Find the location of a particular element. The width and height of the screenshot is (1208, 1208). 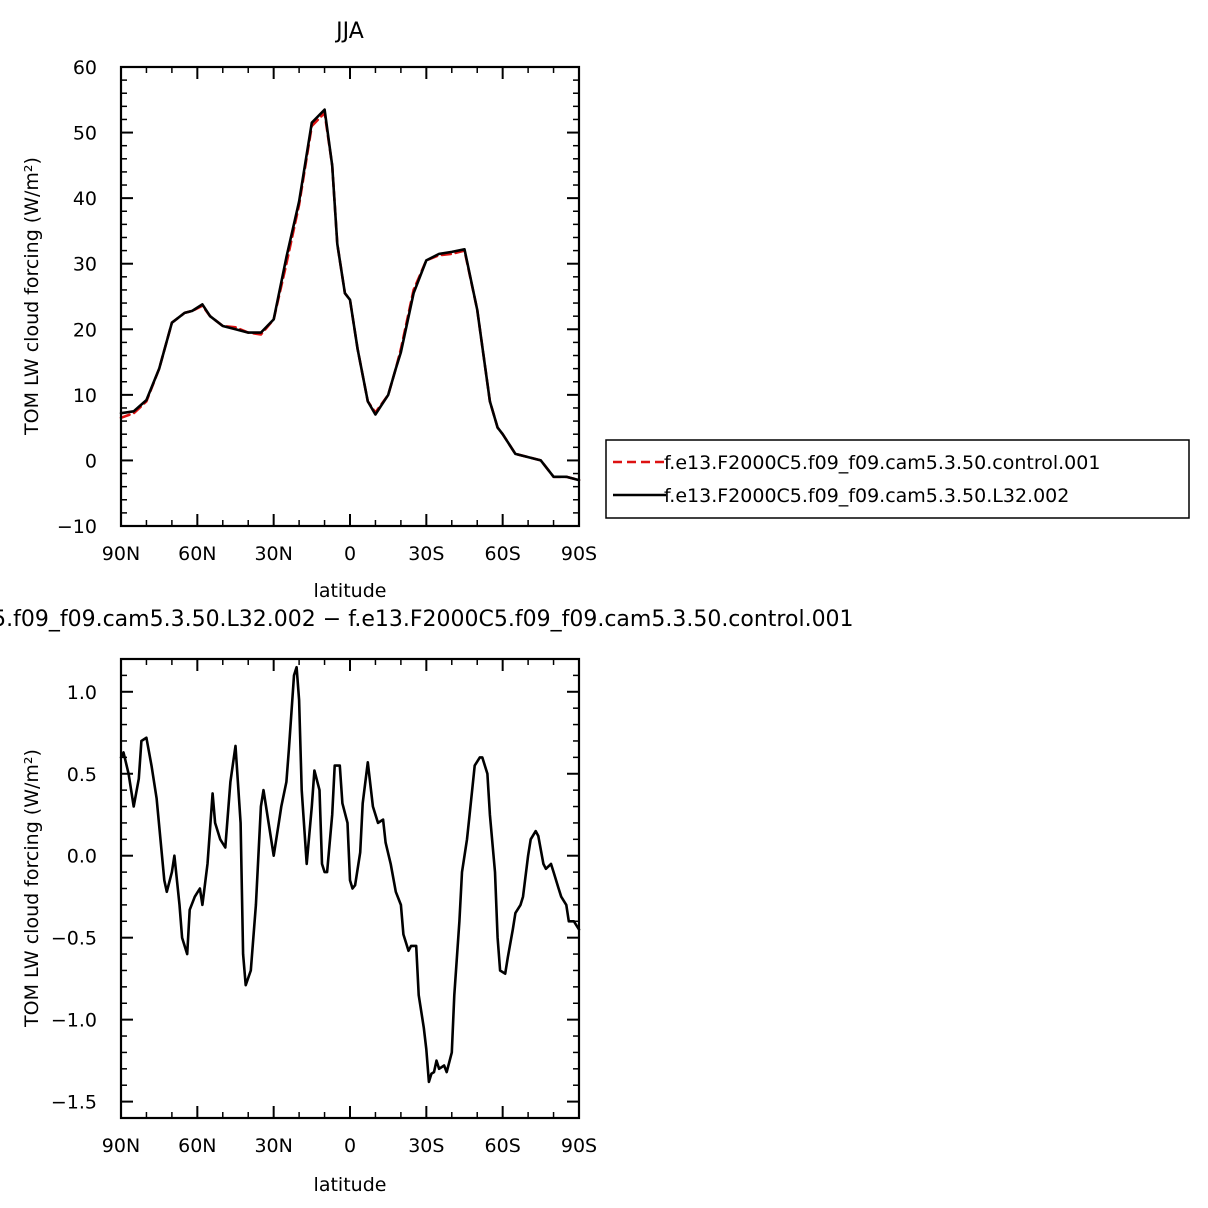

bottom-y-axis-label: TOM LW cloud forcing (W/m²) is located at coordinates (32, 888).